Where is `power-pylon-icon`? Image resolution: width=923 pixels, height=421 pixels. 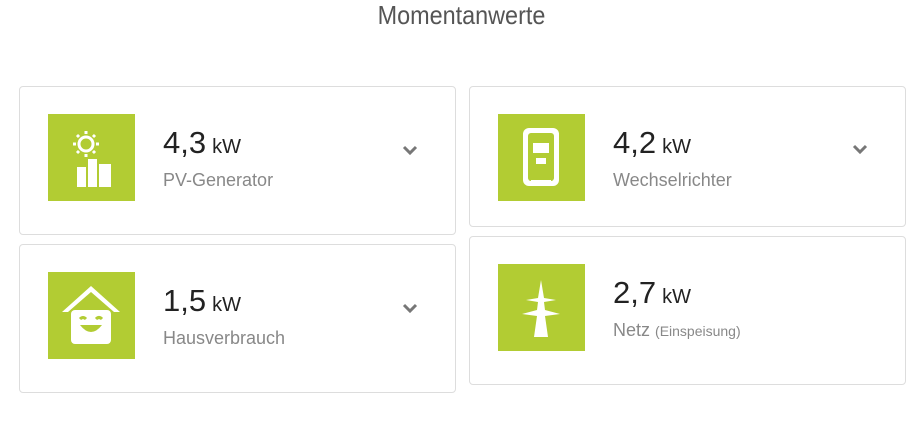 power-pylon-icon is located at coordinates (541, 307).